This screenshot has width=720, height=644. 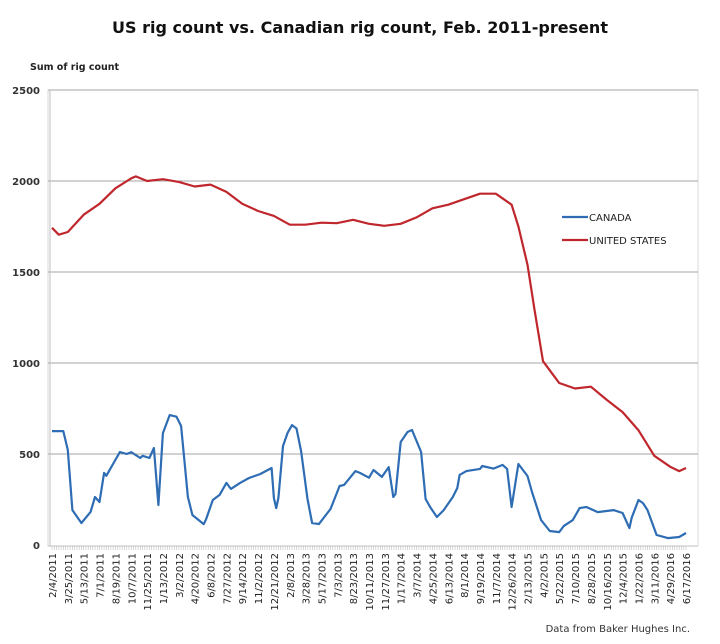 What do you see at coordinates (592, 578) in the screenshot?
I see `x-tick-label: 8/28/2015` at bounding box center [592, 578].